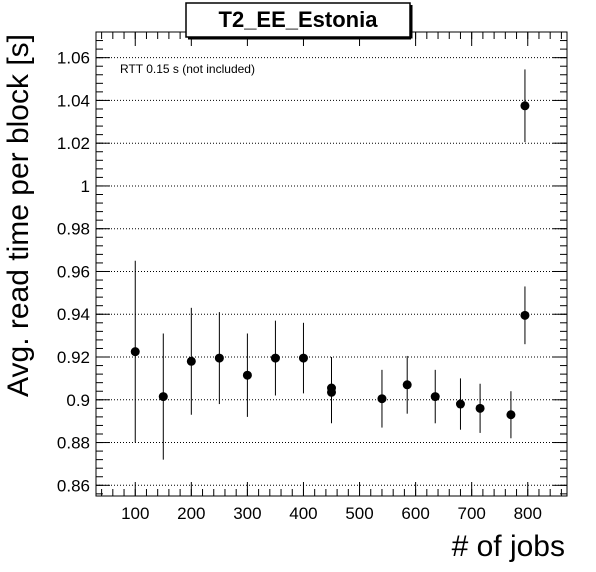 This screenshot has width=596, height=572. Describe the element at coordinates (73, 271) in the screenshot. I see `y-tick-label: 0.96` at that location.